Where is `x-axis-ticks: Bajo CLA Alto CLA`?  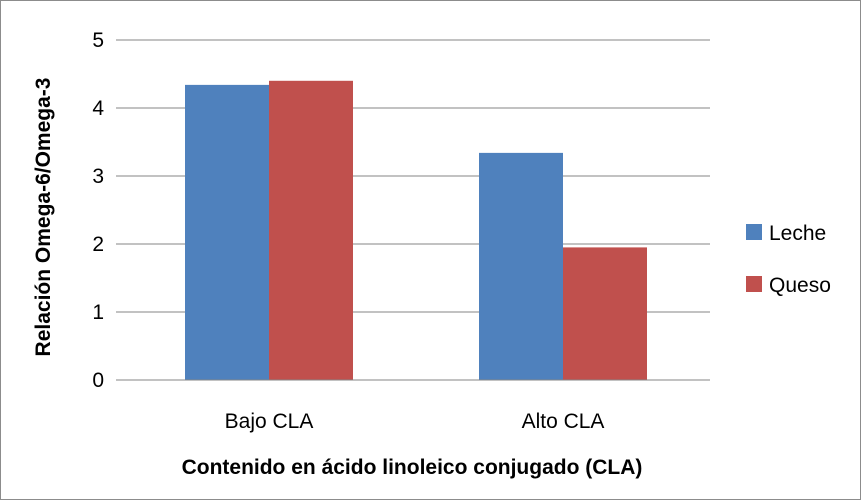 x-axis-ticks: Bajo CLA Alto CLA is located at coordinates (415, 421).